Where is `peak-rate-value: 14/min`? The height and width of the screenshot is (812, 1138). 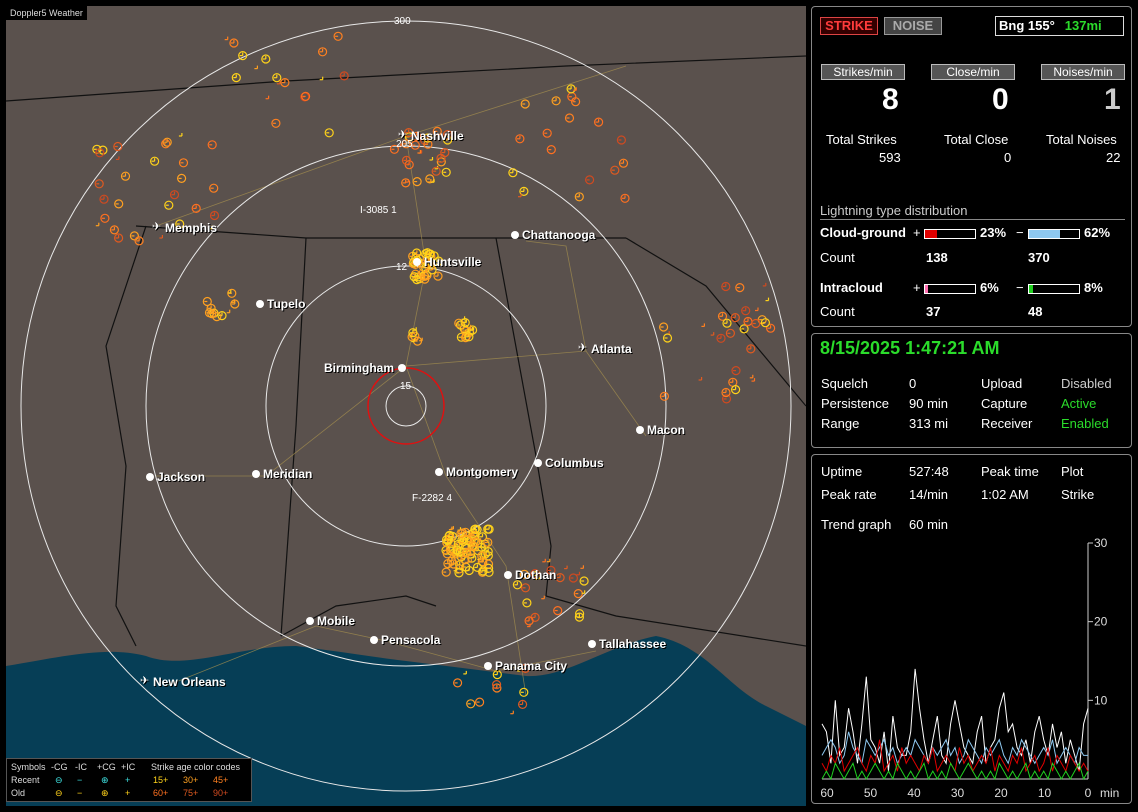 peak-rate-value: 14/min is located at coordinates (929, 494).